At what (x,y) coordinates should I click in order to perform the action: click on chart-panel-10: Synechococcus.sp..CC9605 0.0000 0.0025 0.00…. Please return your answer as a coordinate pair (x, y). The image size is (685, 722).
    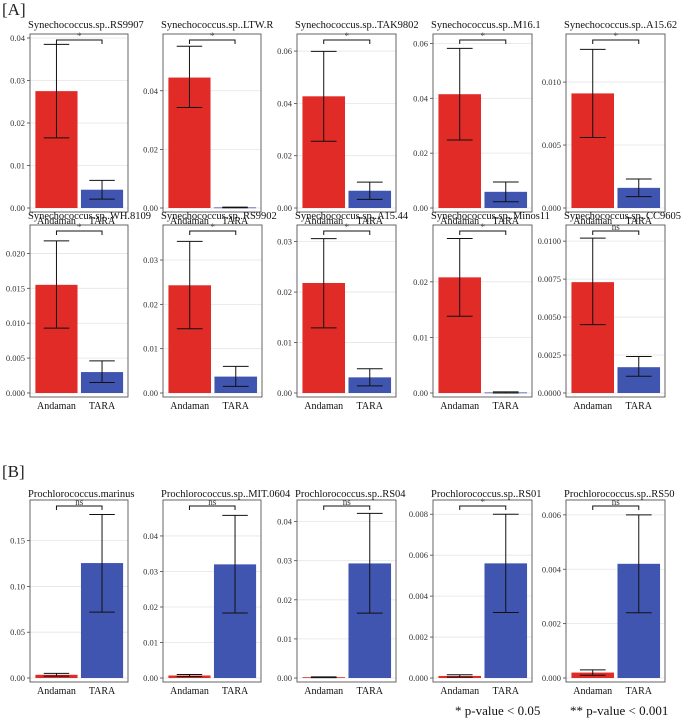
    Looking at the image, I should click on (609, 311).